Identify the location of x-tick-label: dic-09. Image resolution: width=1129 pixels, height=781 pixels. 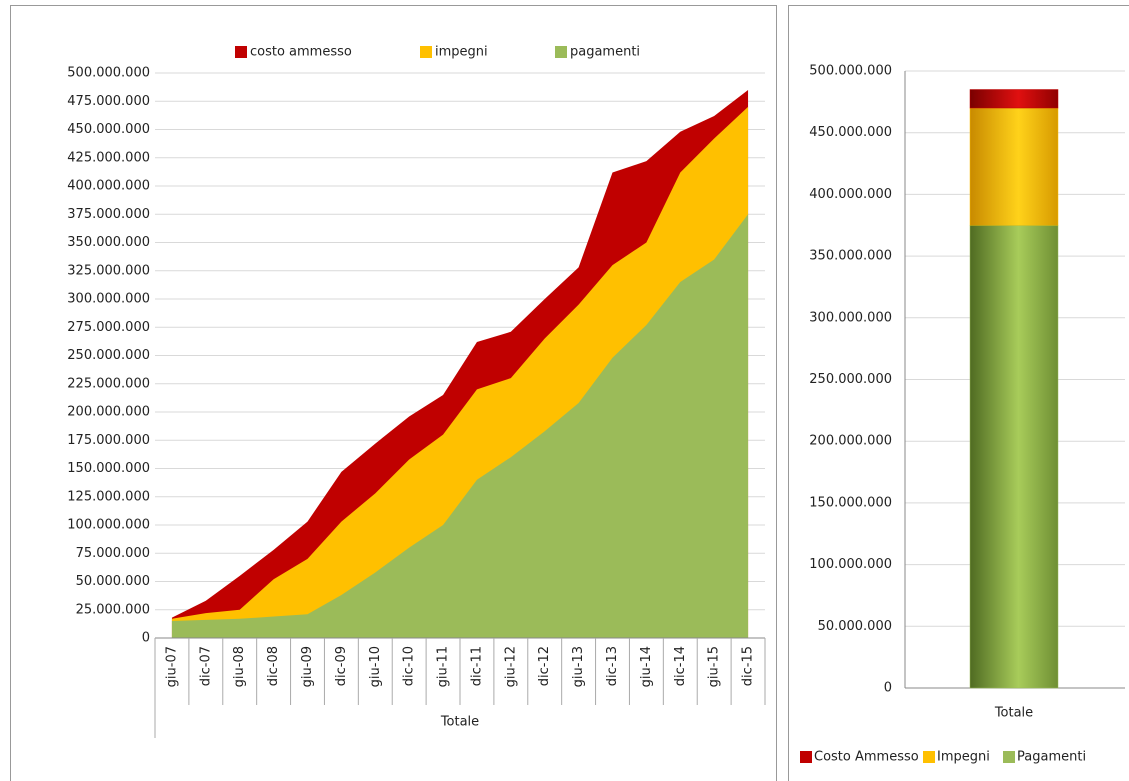
(341, 666).